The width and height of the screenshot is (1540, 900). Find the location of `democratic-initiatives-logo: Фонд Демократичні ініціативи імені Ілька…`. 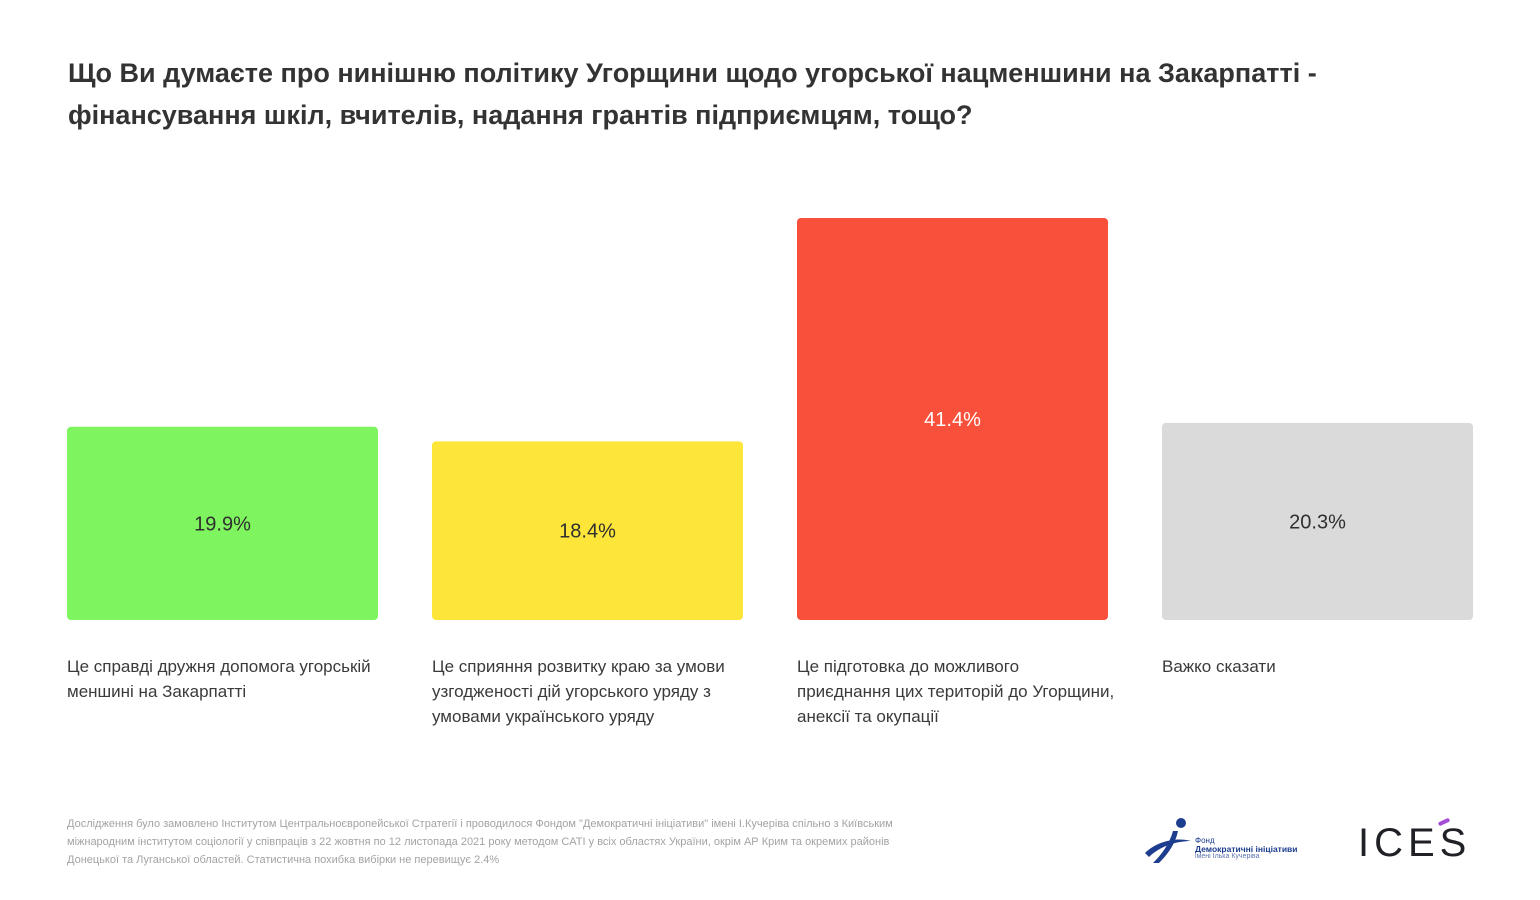

democratic-initiatives-logo: Фонд Демократичні ініціативи імені Ілька… is located at coordinates (1223, 841).